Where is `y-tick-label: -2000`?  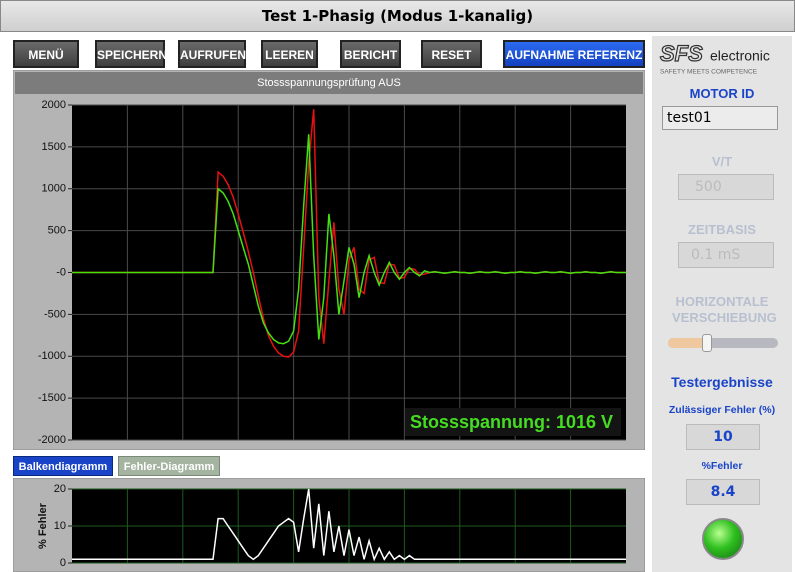 y-tick-label: -2000 is located at coordinates (52, 440).